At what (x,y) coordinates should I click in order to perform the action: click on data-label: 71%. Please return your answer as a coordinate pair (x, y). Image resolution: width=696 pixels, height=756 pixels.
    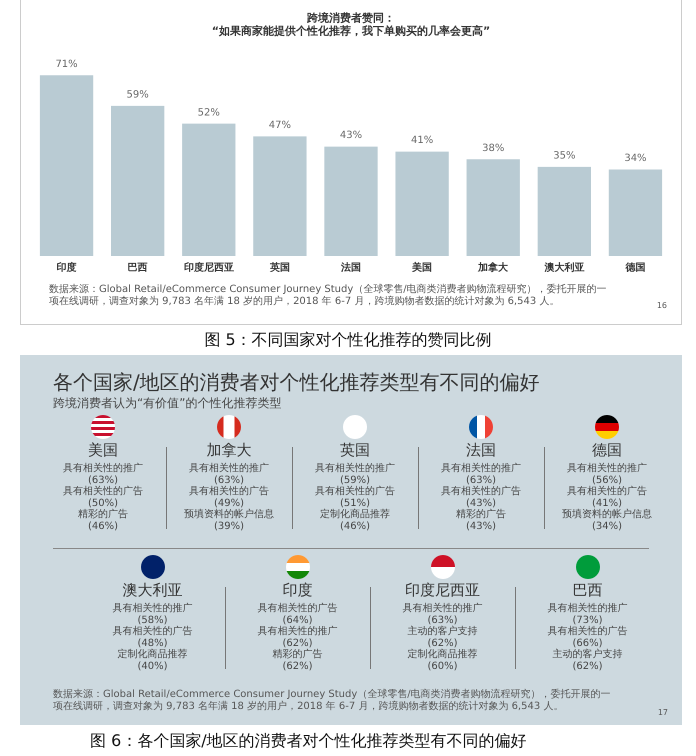
    Looking at the image, I should click on (66, 64).